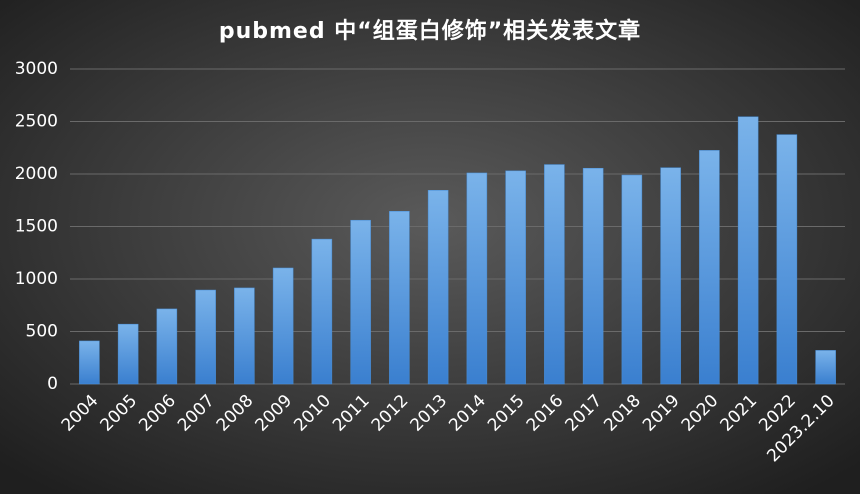 This screenshot has width=860, height=494. What do you see at coordinates (52, 384) in the screenshot?
I see `y-tick-label: 0` at bounding box center [52, 384].